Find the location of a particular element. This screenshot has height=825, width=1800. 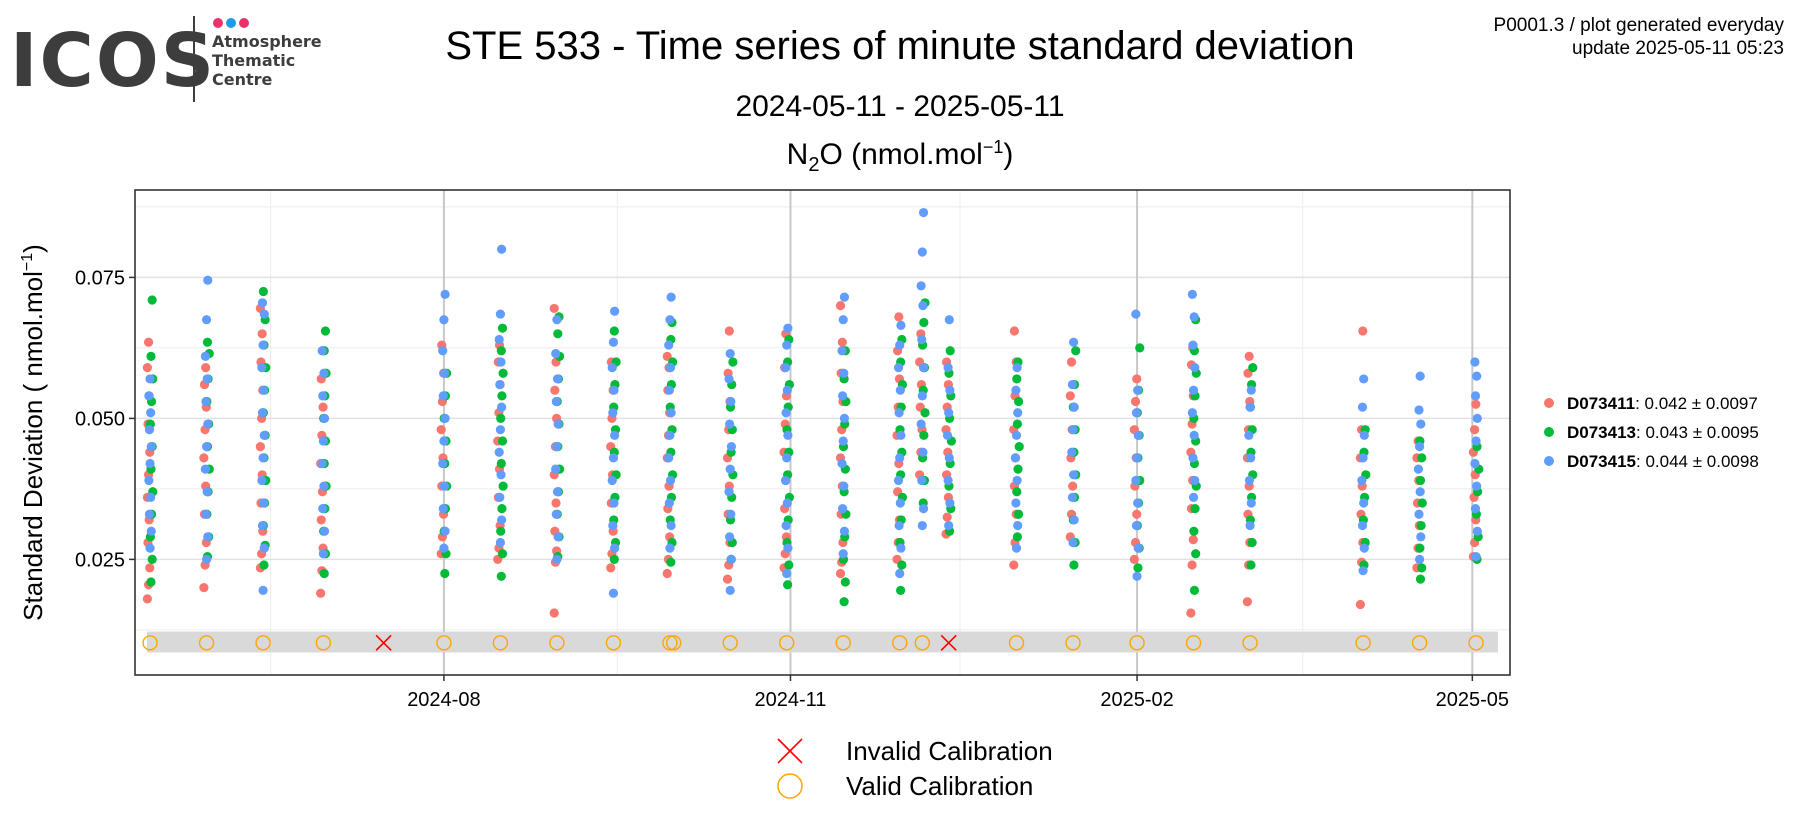

icos-logo: ICOS Atmosphere Thematic Centre is located at coordinates (170, 60).